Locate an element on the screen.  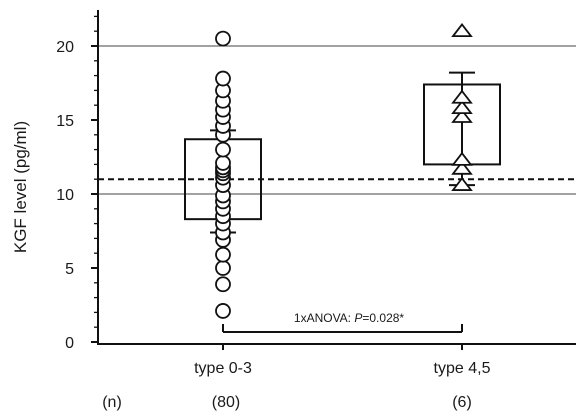
y-tick-label-20: 20 is located at coordinates (65, 47).